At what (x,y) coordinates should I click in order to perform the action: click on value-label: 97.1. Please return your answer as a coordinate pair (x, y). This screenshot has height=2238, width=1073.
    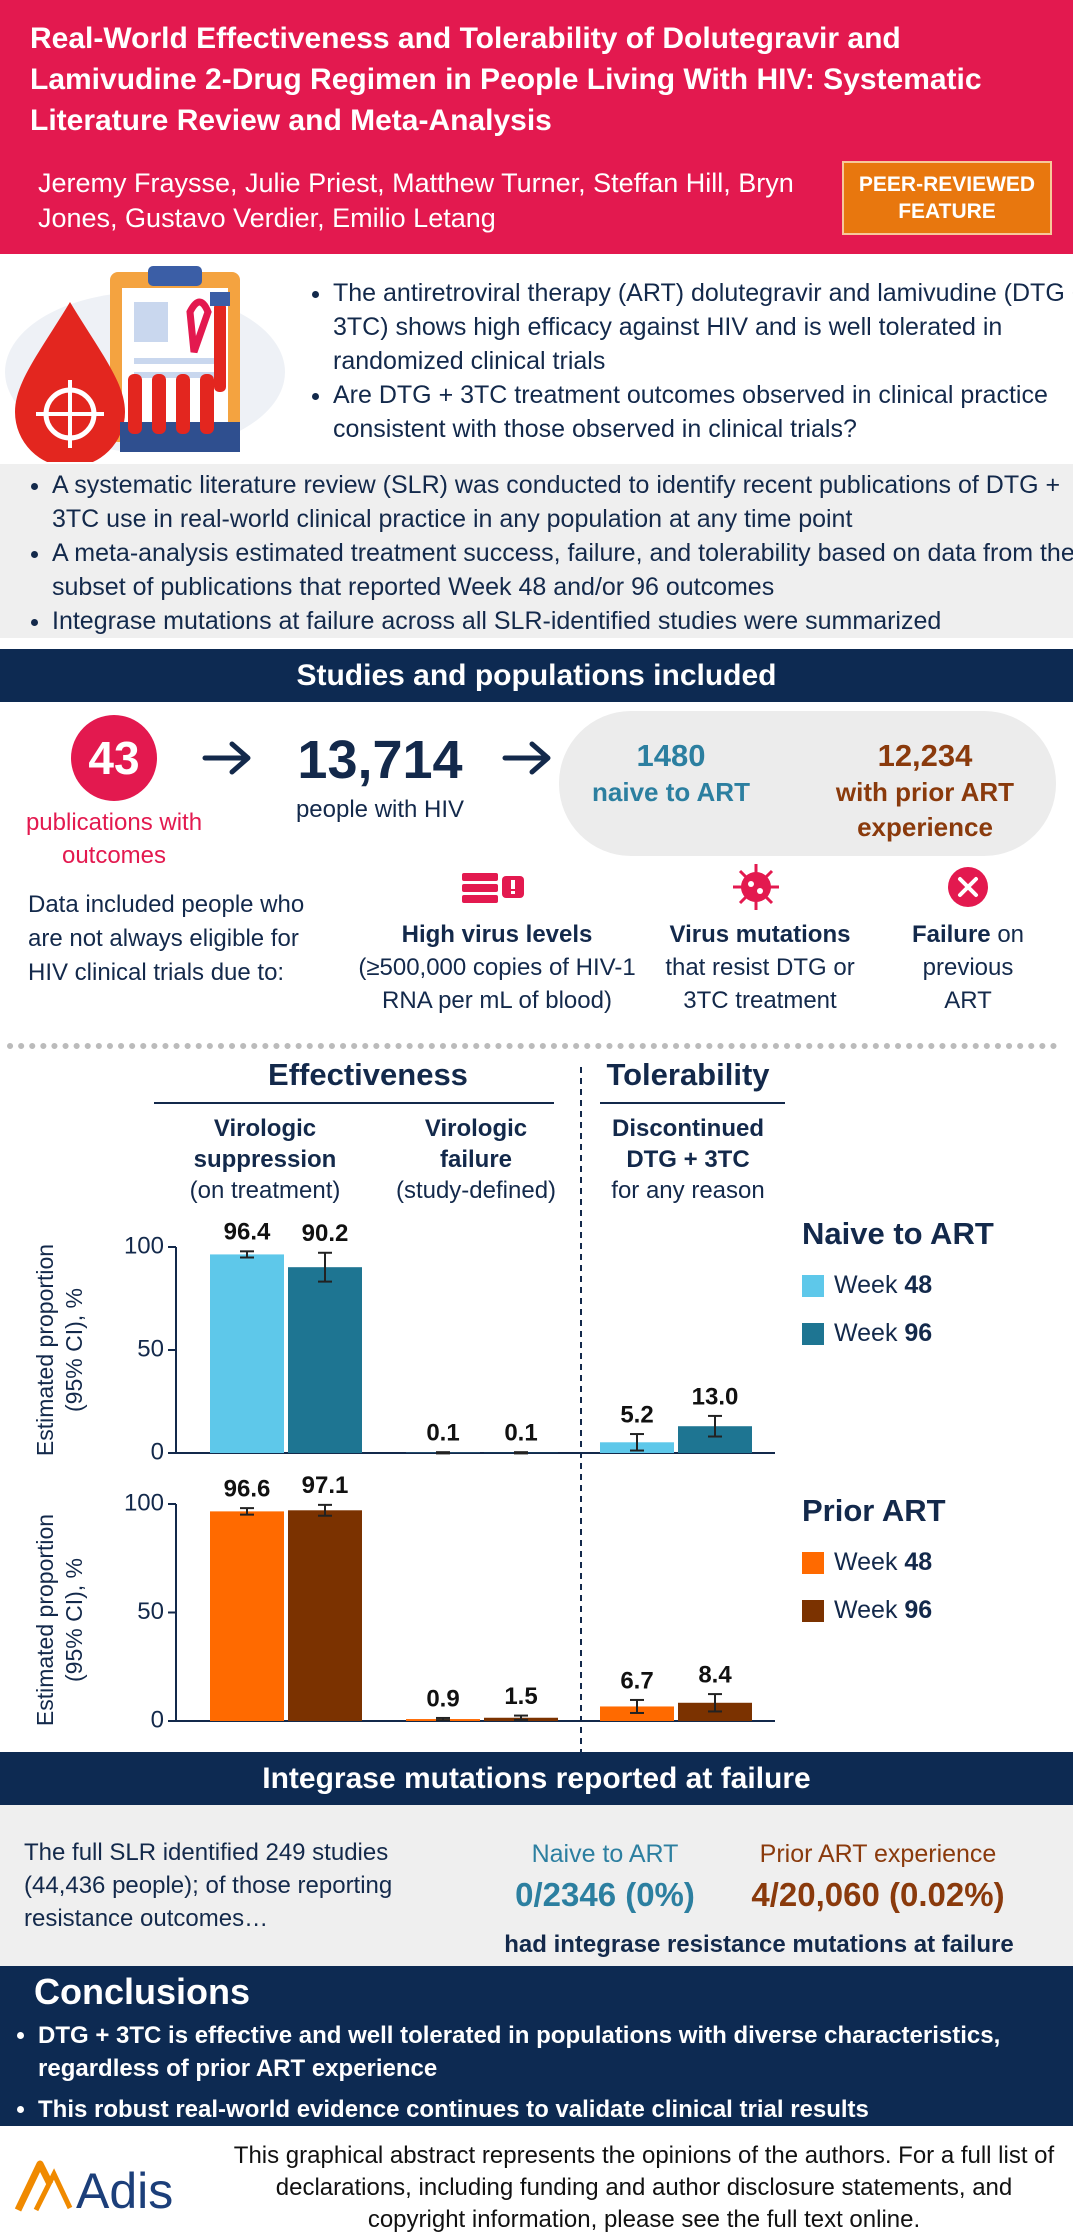
    Looking at the image, I should click on (325, 1485).